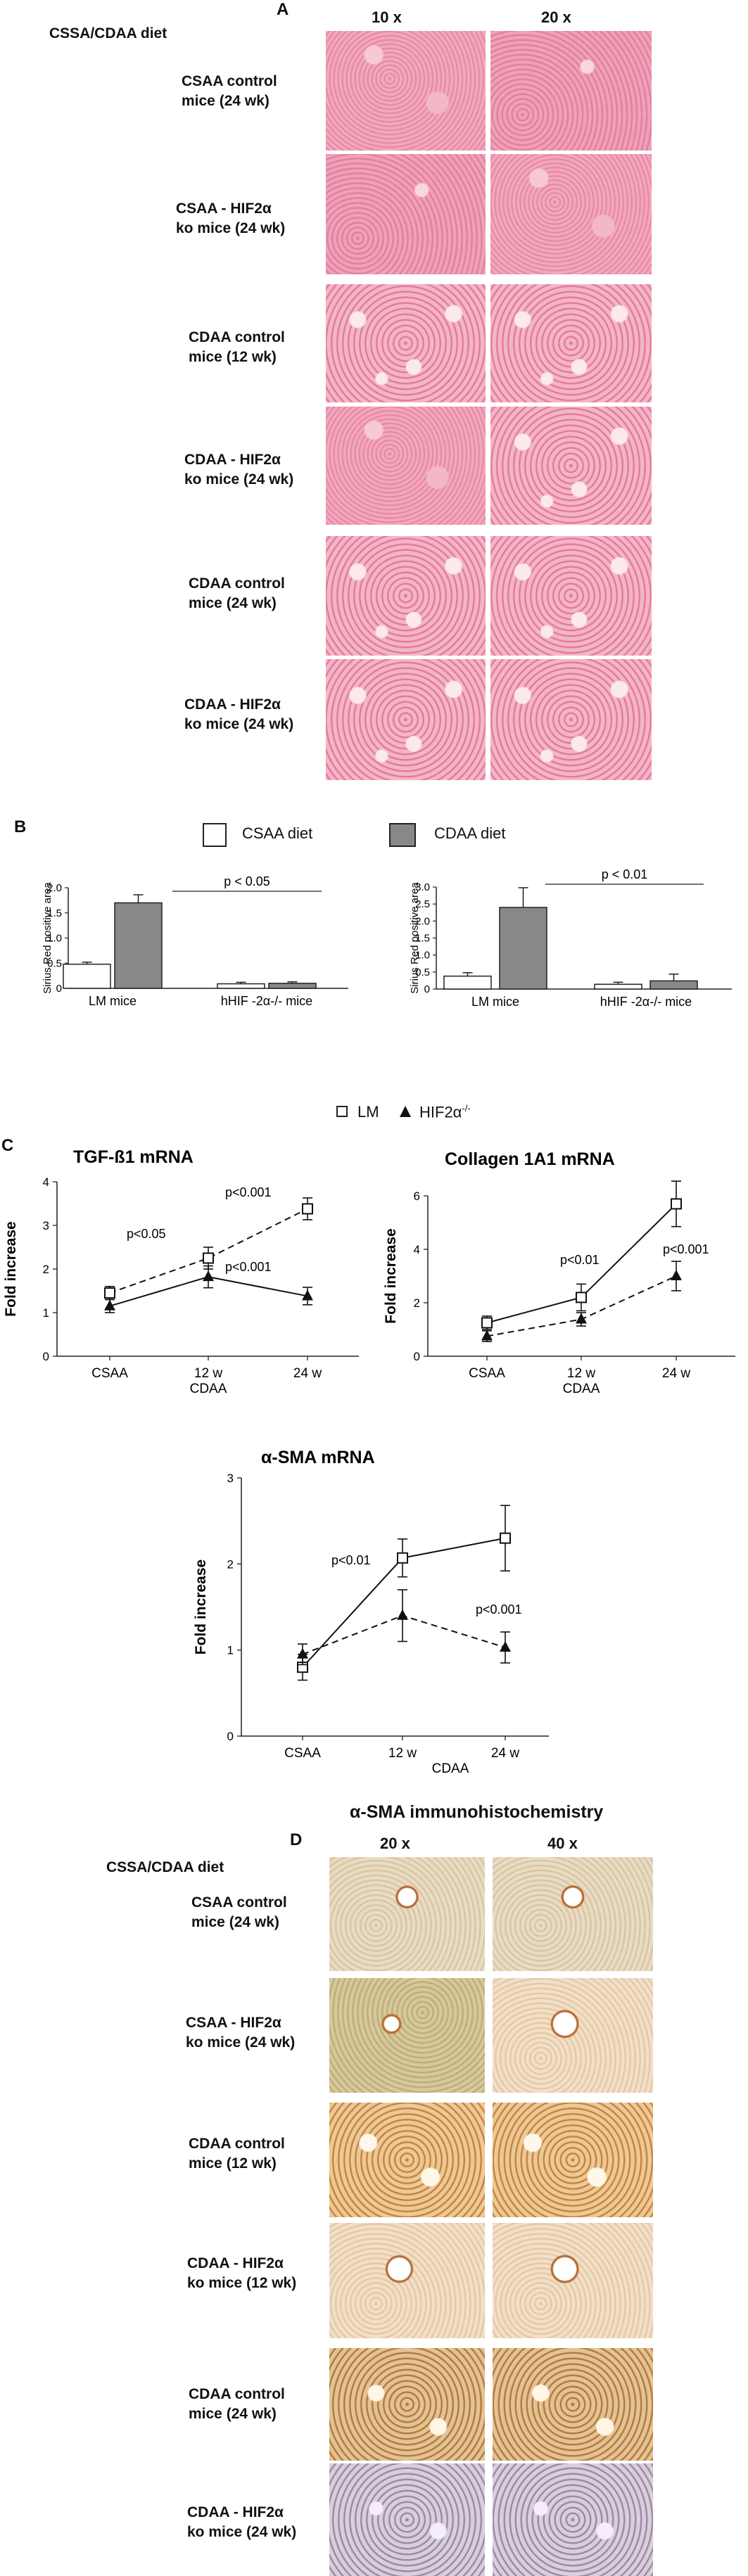 This screenshot has width=748, height=2576. I want to click on panel-d-row-label: CDAA - HIF2α ko mice (24 wk), so click(242, 2522).